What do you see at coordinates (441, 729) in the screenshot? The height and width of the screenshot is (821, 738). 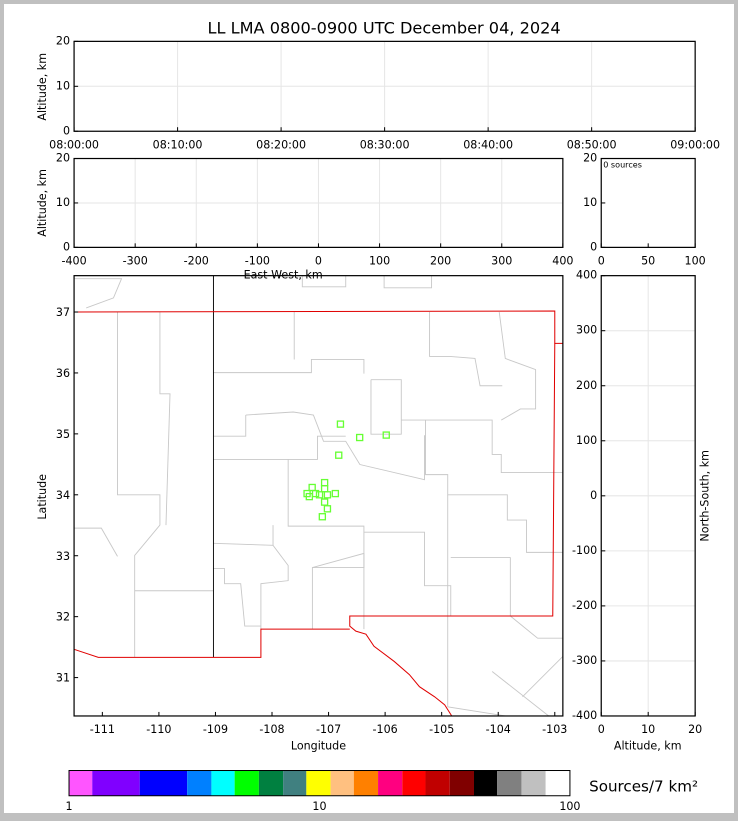 I see `x-tick-label: -105` at bounding box center [441, 729].